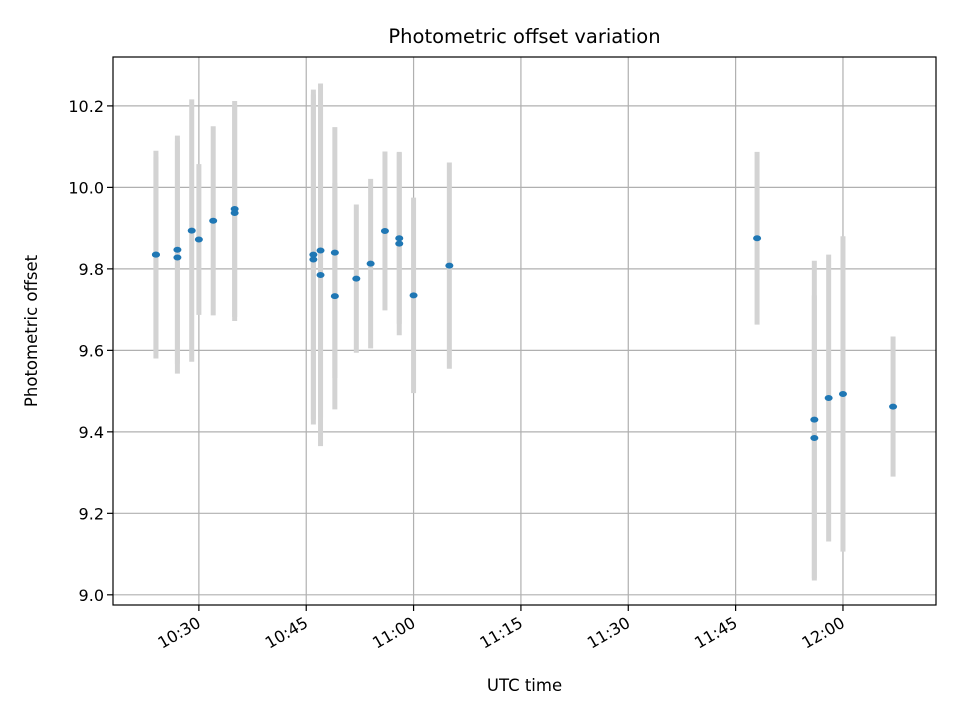 This screenshot has height=720, width=960. I want to click on y-tick-label: 9.8, so click(91, 269).